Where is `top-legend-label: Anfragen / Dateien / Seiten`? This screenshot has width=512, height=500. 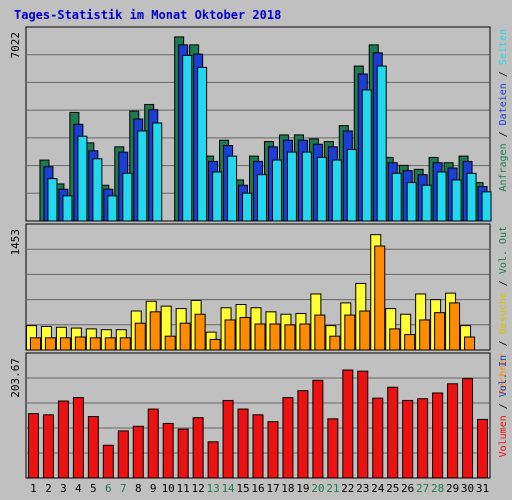
top-legend-label: Anfragen / Dateien / Seiten is located at coordinates (503, 110).